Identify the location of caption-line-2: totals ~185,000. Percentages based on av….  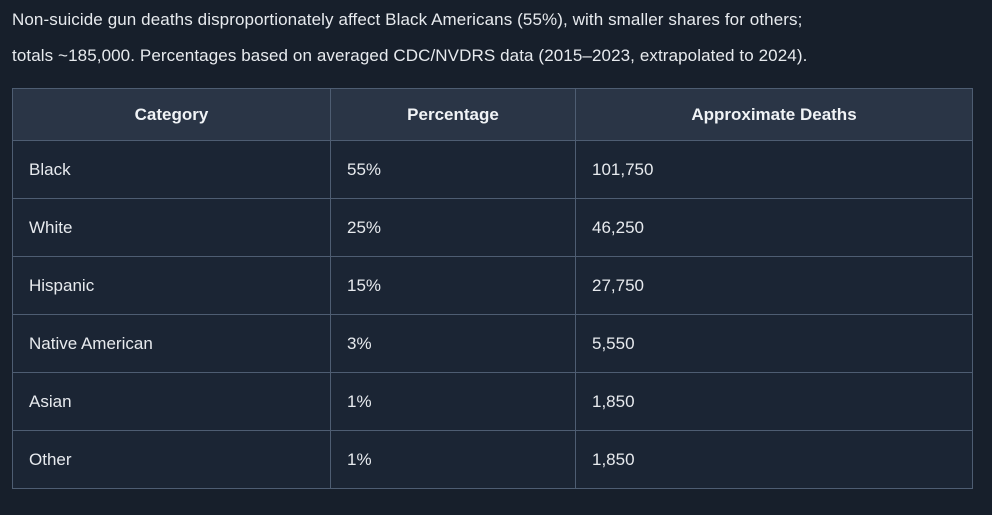
(410, 55).